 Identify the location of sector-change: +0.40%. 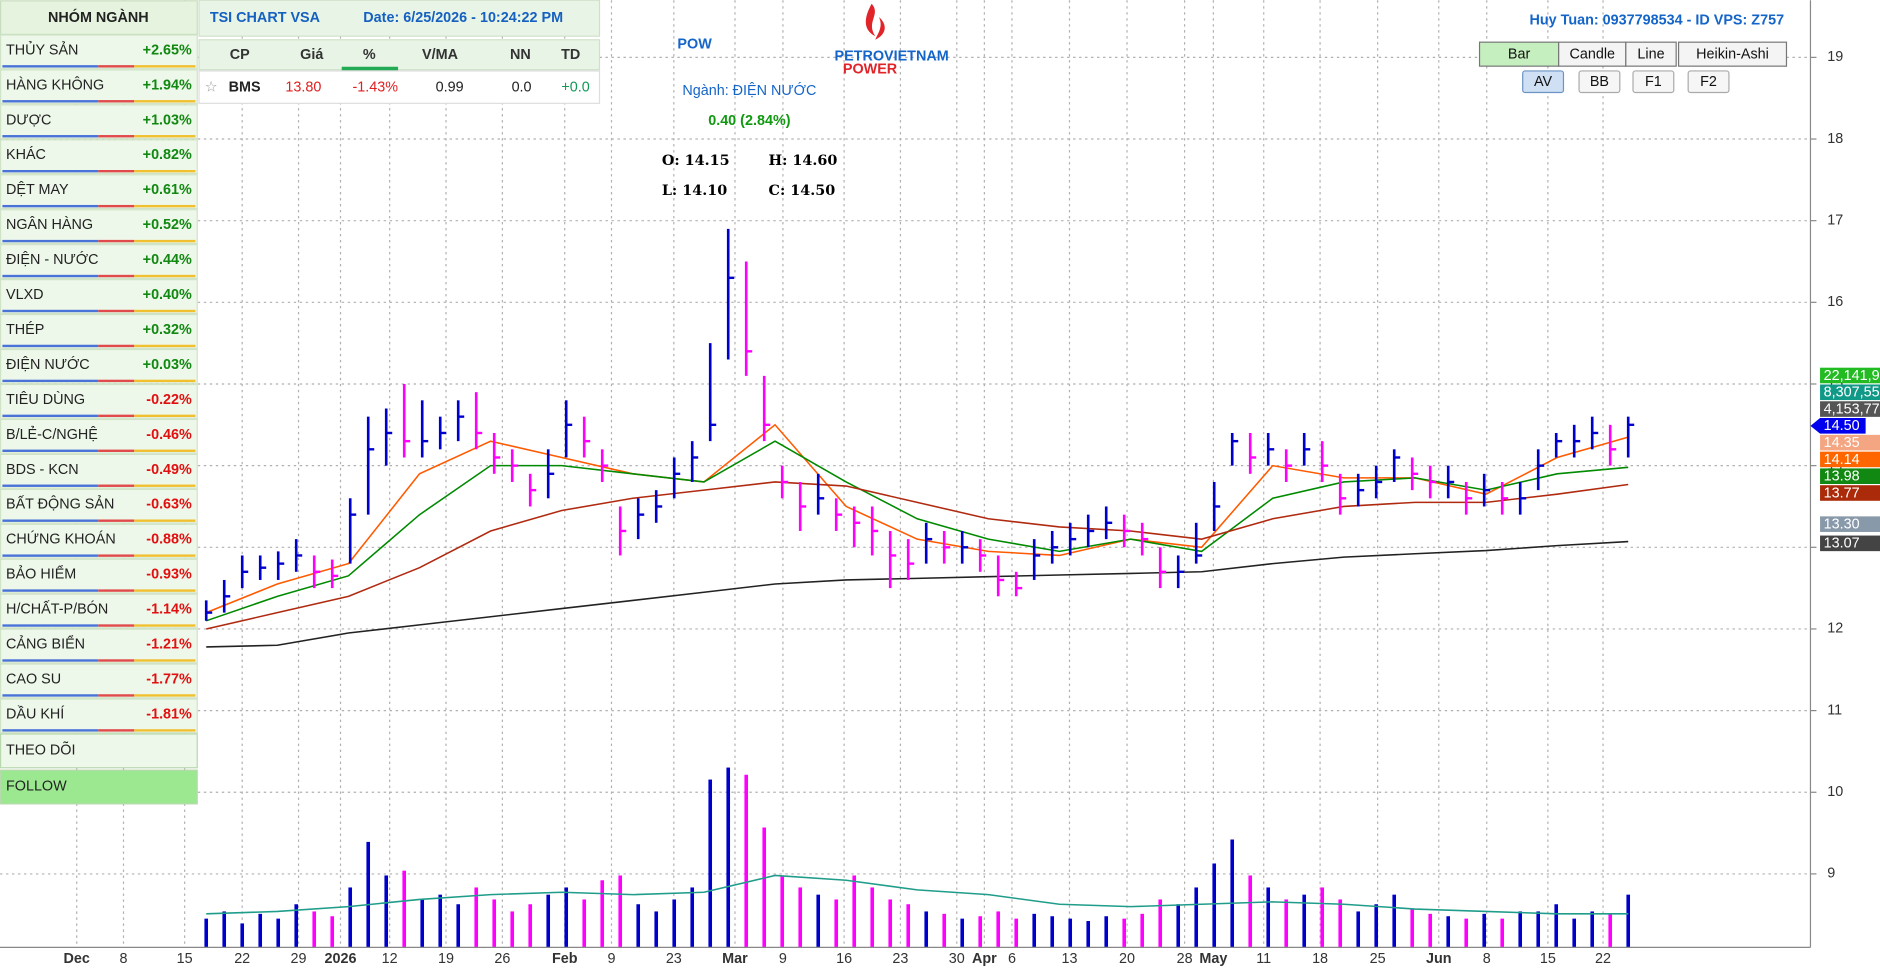
(167, 295).